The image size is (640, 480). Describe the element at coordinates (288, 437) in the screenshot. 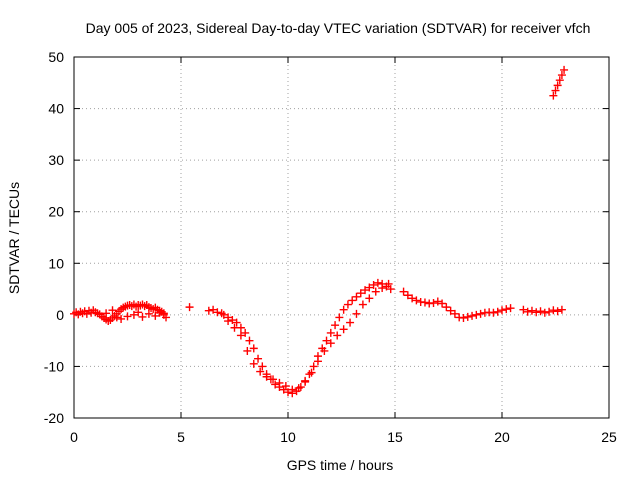

I see `x-tick-label: 10` at that location.